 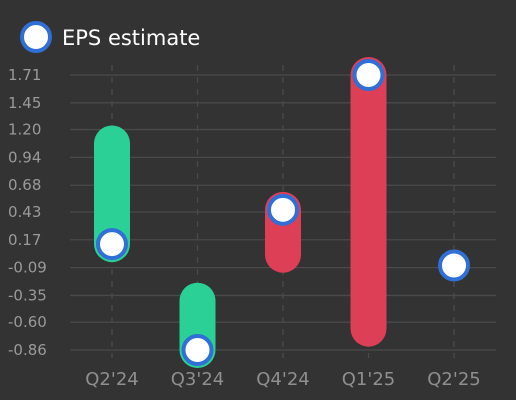 I want to click on y-tick-label: 1.20, so click(x=24, y=130).